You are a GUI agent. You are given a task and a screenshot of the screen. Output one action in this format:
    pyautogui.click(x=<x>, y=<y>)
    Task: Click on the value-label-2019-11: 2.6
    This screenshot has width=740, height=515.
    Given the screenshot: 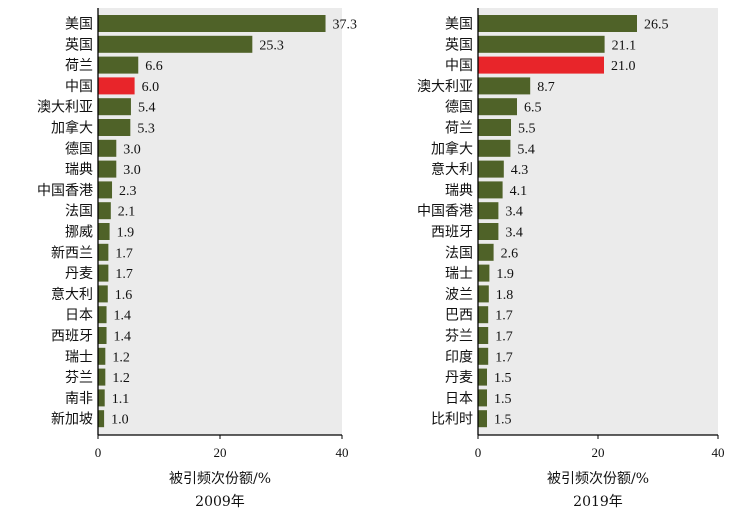 What is the action you would take?
    pyautogui.click(x=509, y=253)
    